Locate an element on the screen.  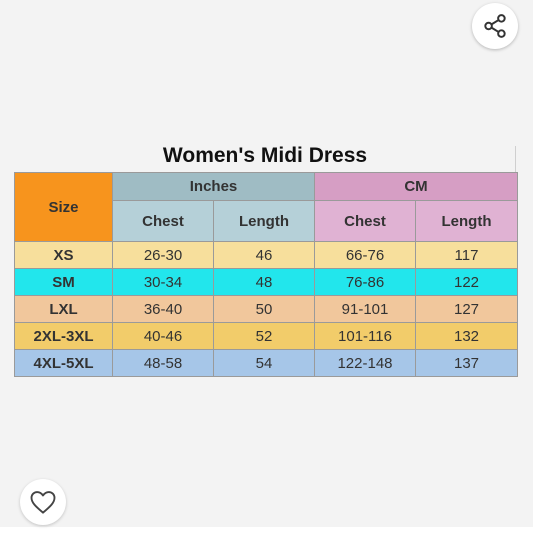
table-row: 2XL-3XL 40-46 52 101-116 132 is located at coordinates (266, 336).